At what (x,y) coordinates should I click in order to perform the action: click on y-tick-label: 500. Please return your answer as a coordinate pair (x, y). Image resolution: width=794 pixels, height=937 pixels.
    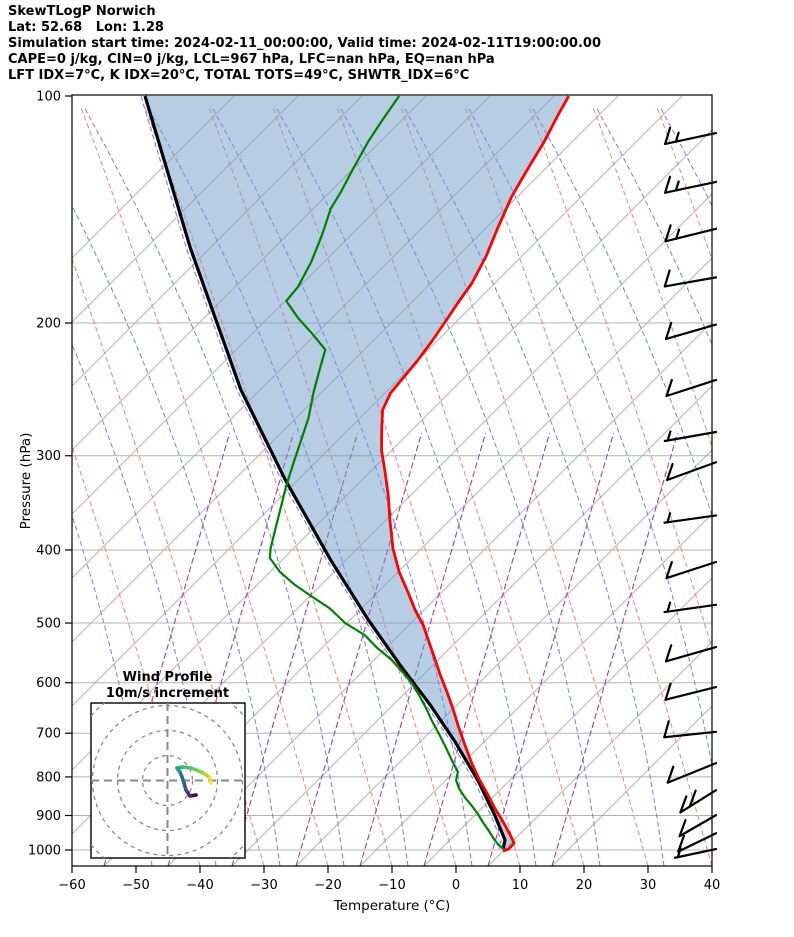
    Looking at the image, I should click on (48, 624).